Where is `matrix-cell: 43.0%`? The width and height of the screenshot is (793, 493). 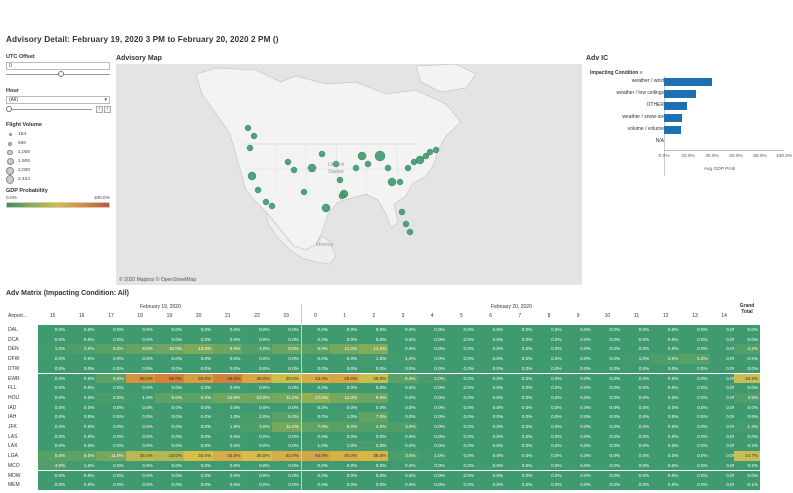
matrix-cell: 43.0% is located at coordinates (228, 456).